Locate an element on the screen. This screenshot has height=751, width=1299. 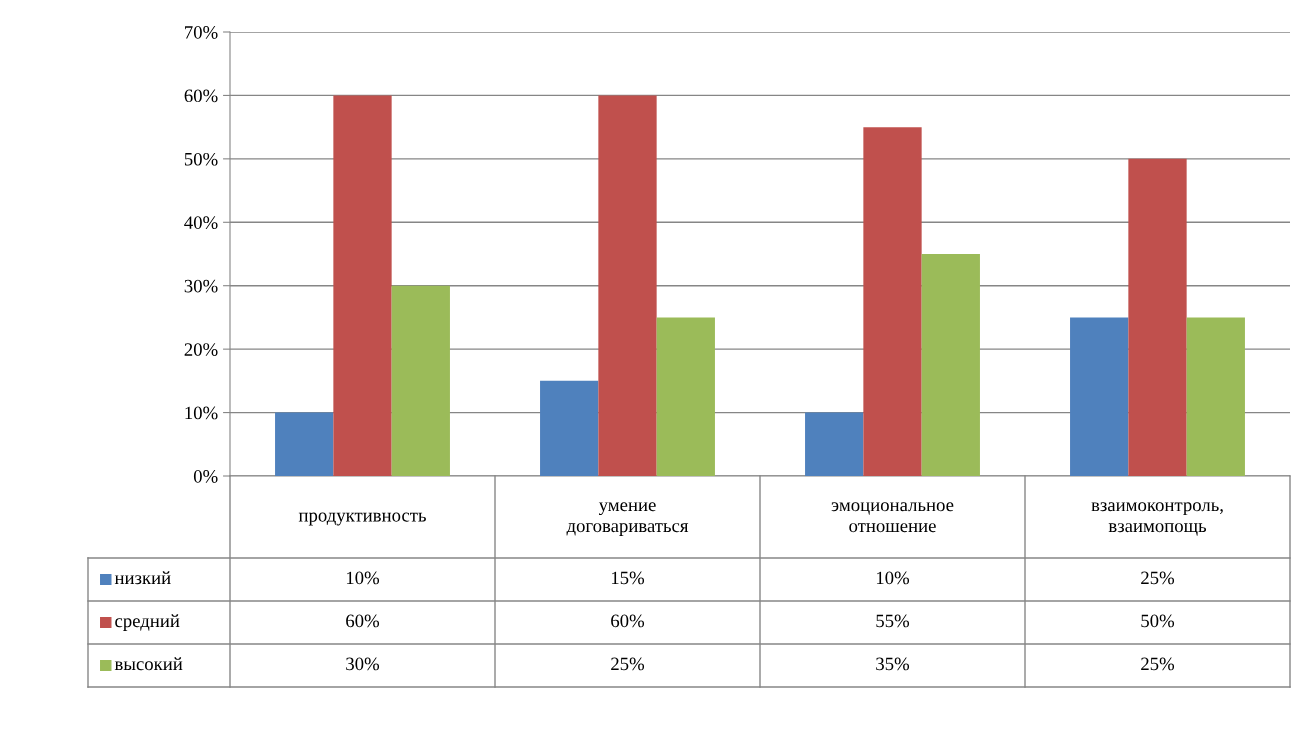
data-label: 15% is located at coordinates (628, 578).